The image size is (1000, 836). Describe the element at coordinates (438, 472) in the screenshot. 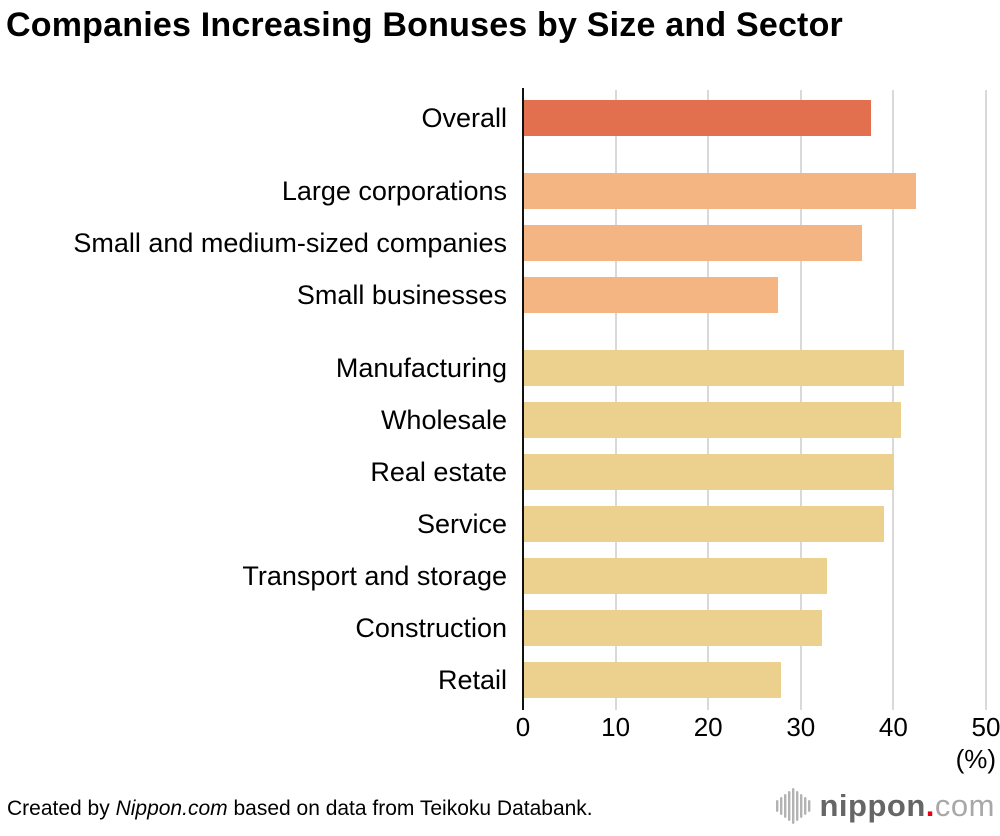

I see `category-label: Real estate` at that location.